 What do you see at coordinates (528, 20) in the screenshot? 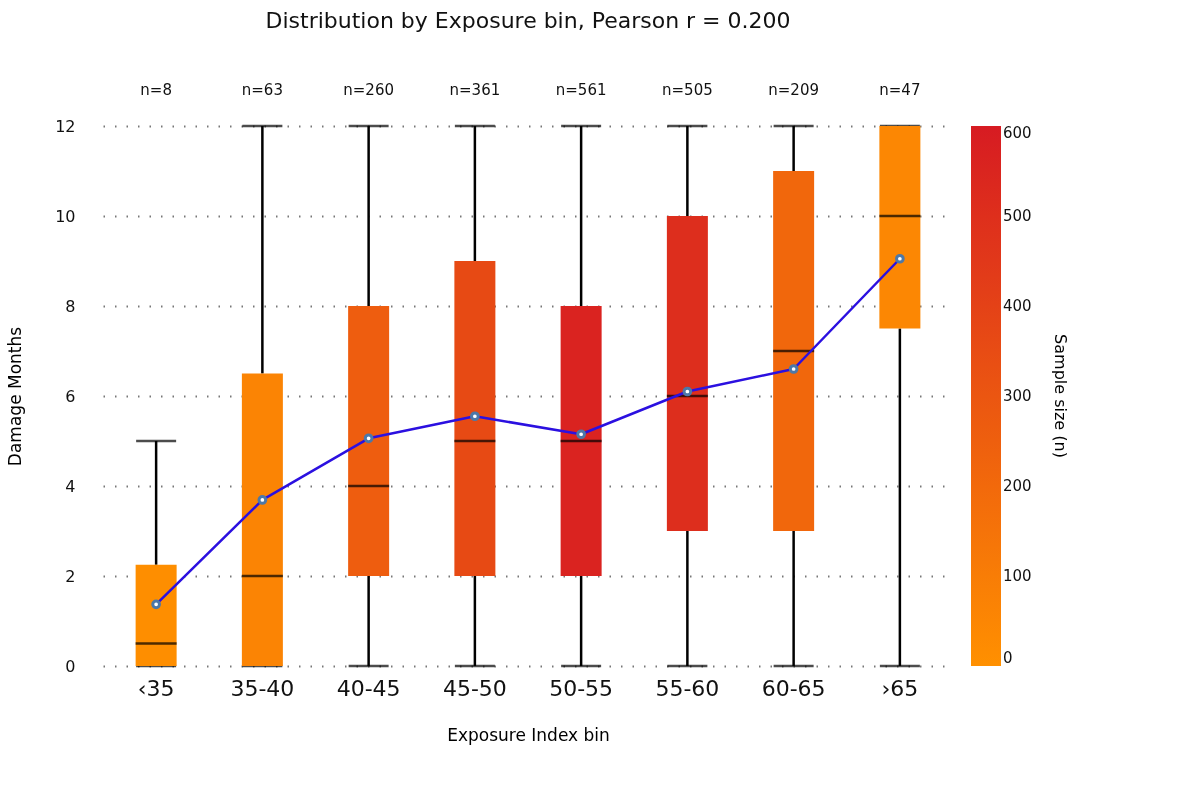
I see `chart-title: Distribution by Exposure bin, Pearson r = 0.200` at bounding box center [528, 20].